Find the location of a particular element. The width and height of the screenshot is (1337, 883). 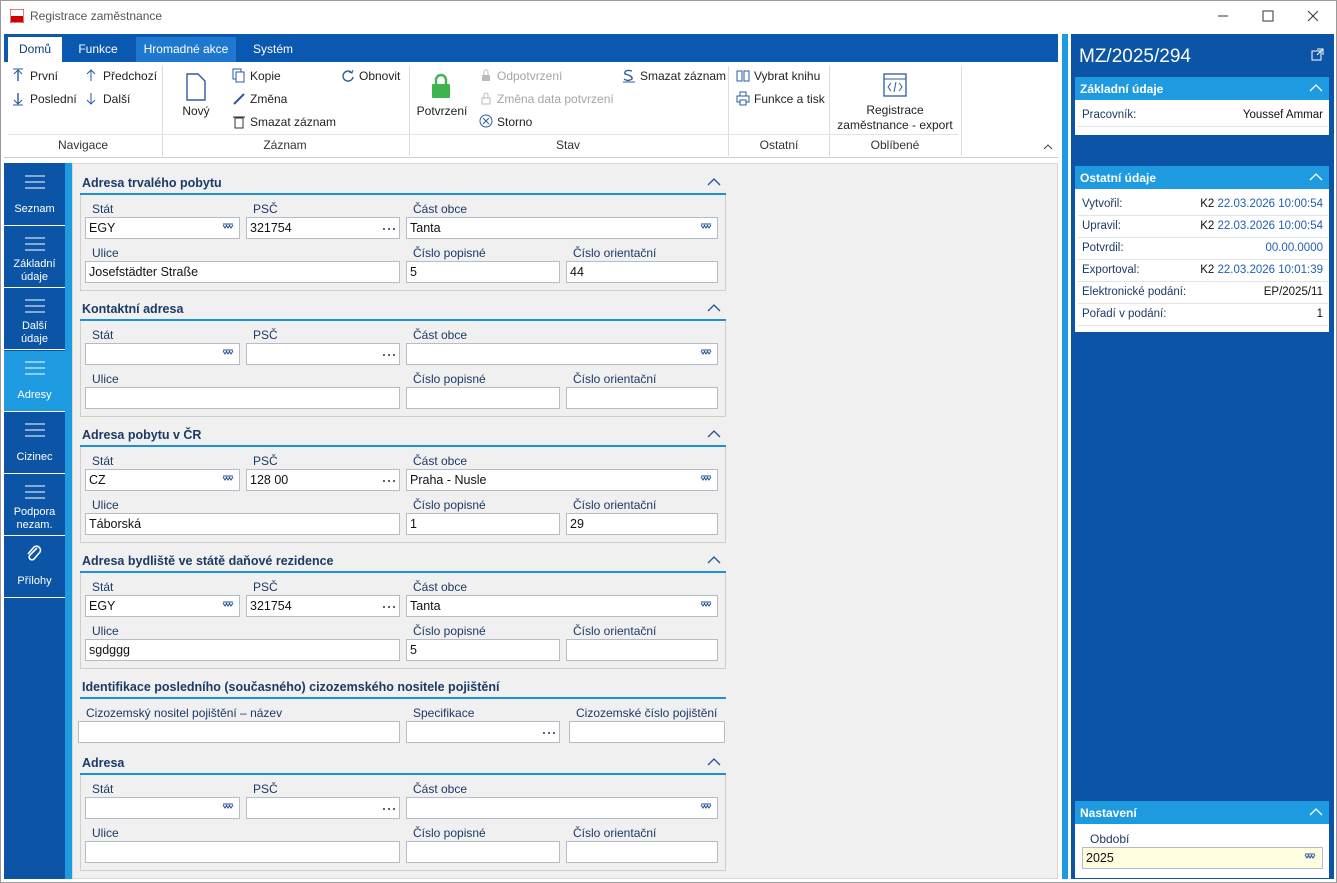

ribbon-button: Předchozí is located at coordinates (130, 76).